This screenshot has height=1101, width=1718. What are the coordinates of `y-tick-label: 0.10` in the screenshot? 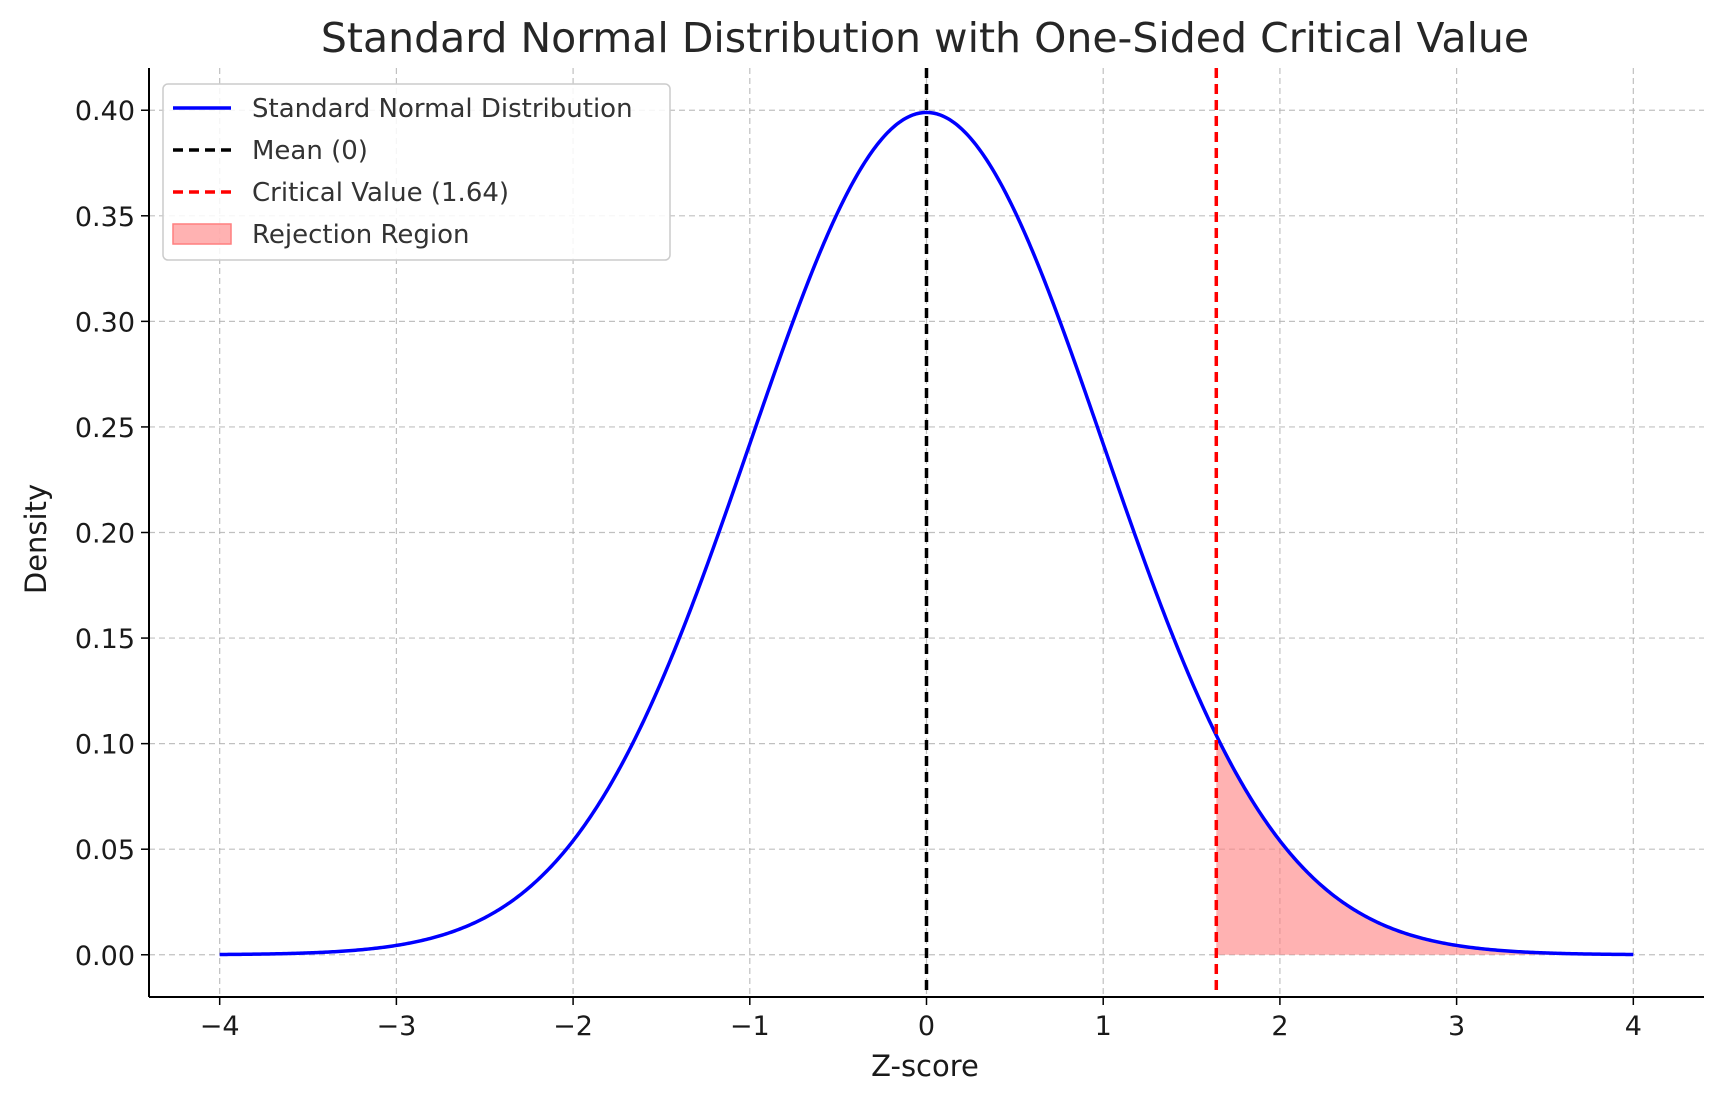 It's located at (105, 745).